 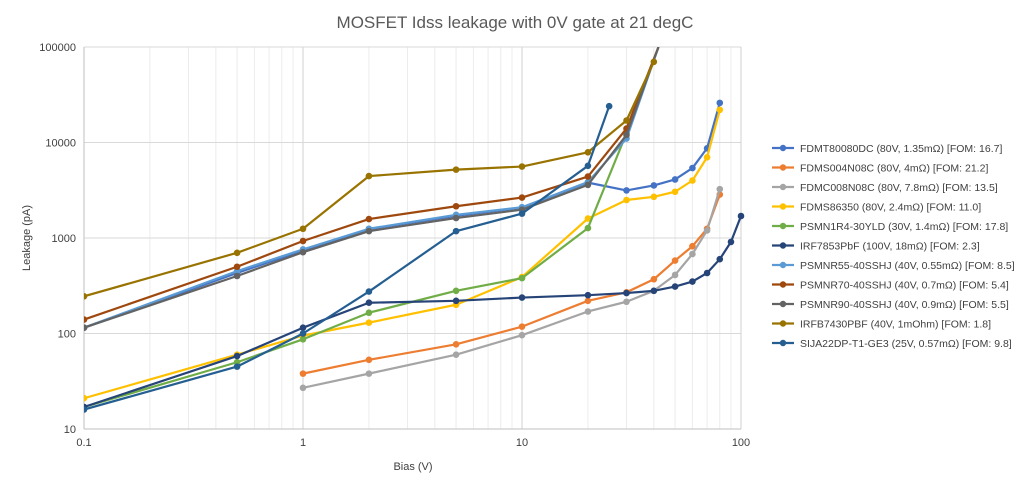 What do you see at coordinates (899, 188) in the screenshot?
I see `legend-label: FDMC008N08C (80V, 7.8mΩ) [FOM: 13.5]` at bounding box center [899, 188].